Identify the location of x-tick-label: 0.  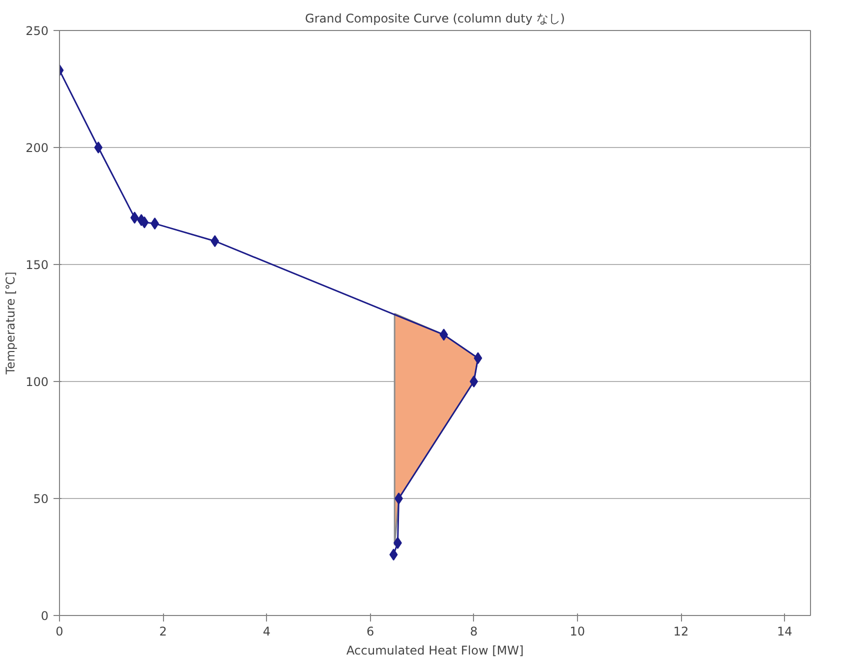
(60, 631).